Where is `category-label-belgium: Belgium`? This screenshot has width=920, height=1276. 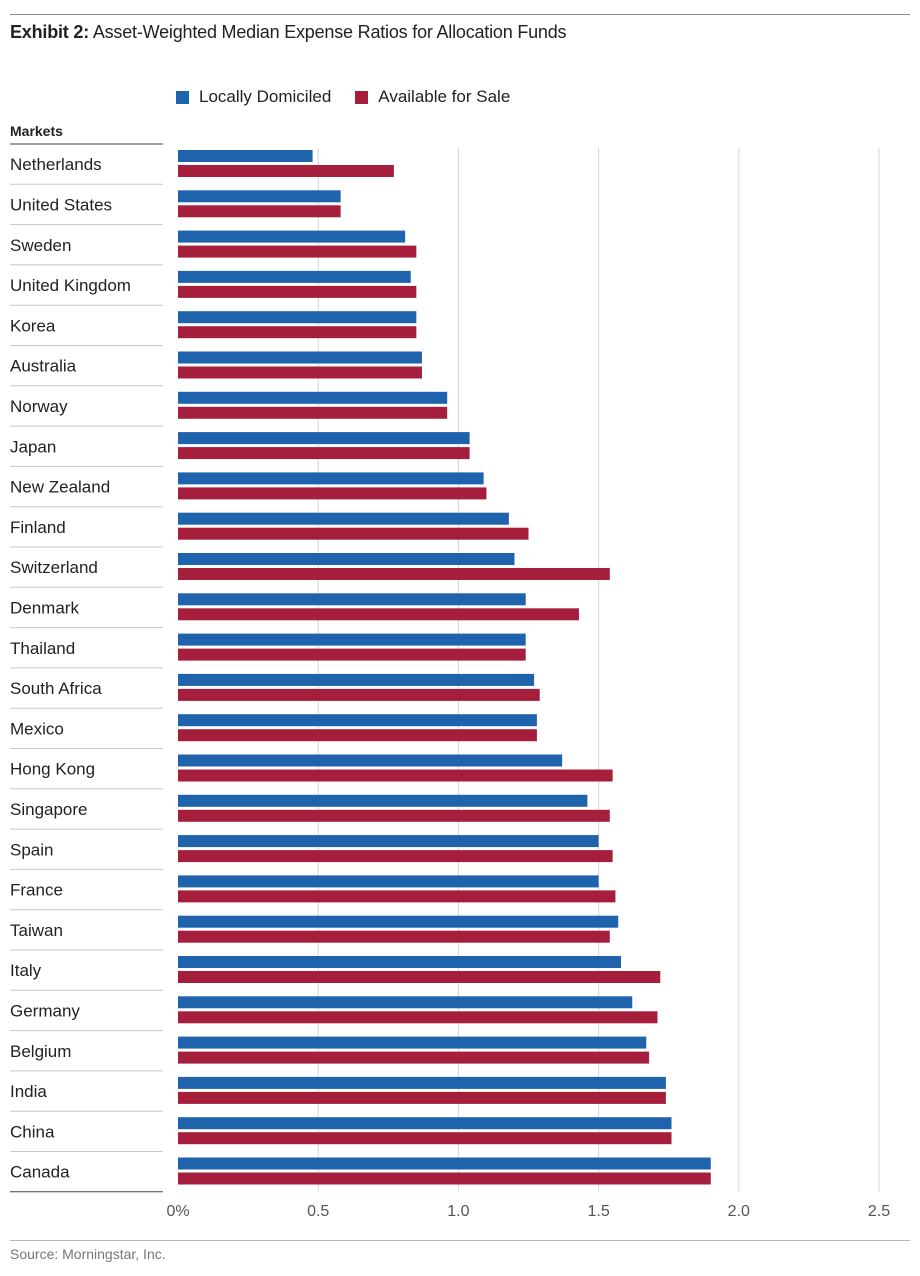 category-label-belgium: Belgium is located at coordinates (40, 1051).